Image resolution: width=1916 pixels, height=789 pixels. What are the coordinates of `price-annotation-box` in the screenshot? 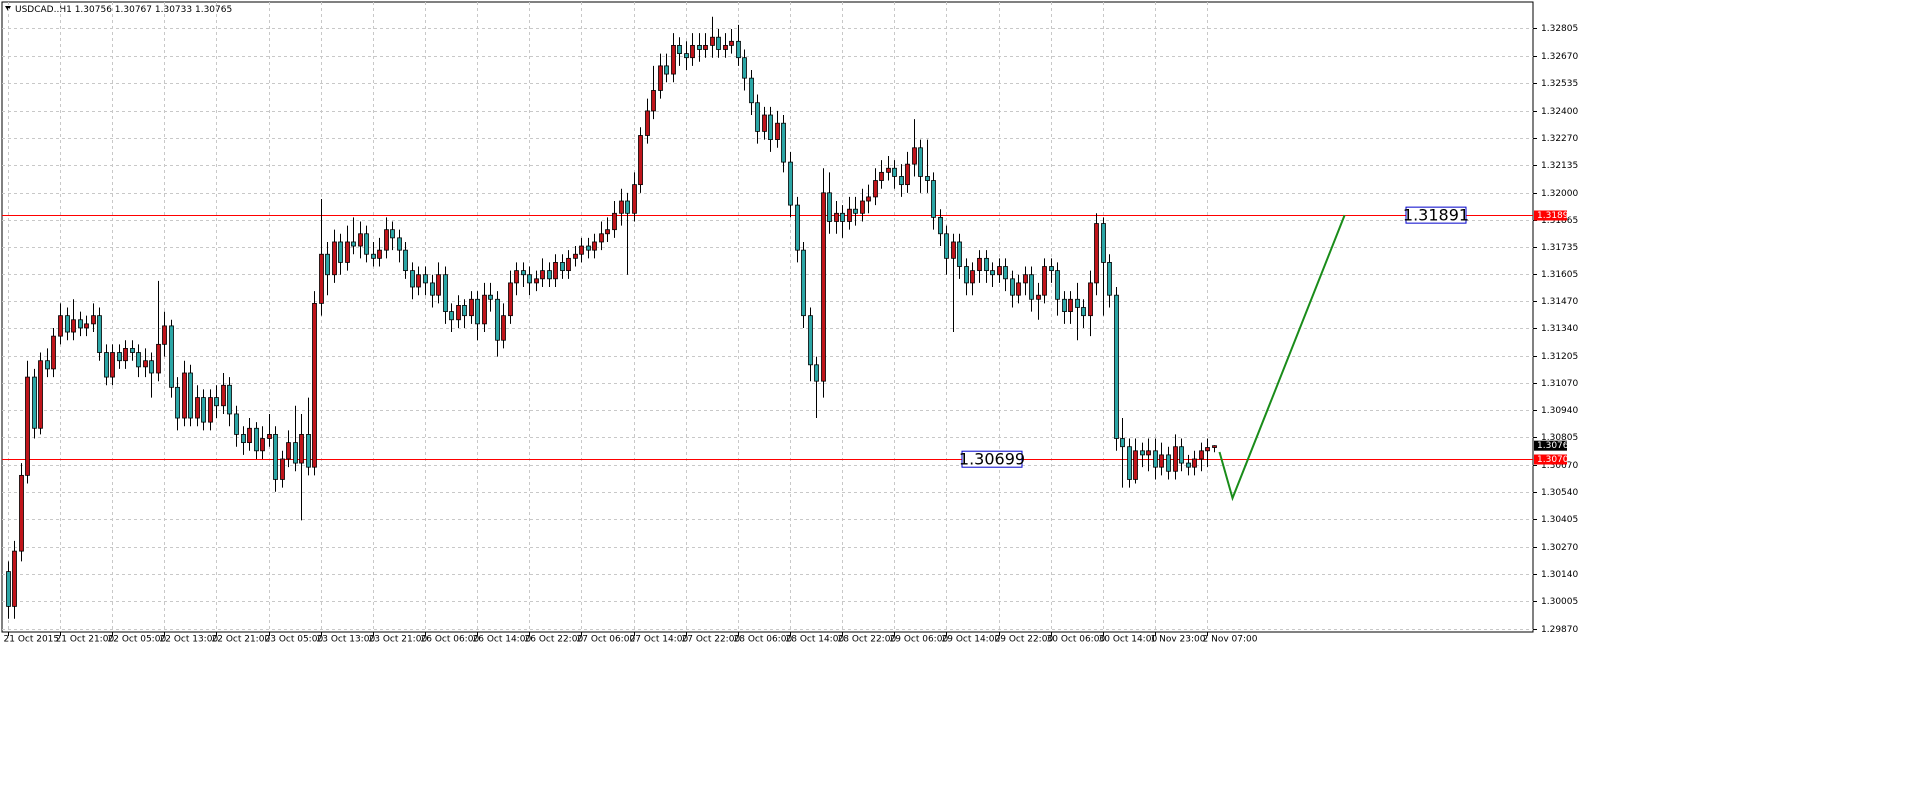 It's located at (1436, 215).